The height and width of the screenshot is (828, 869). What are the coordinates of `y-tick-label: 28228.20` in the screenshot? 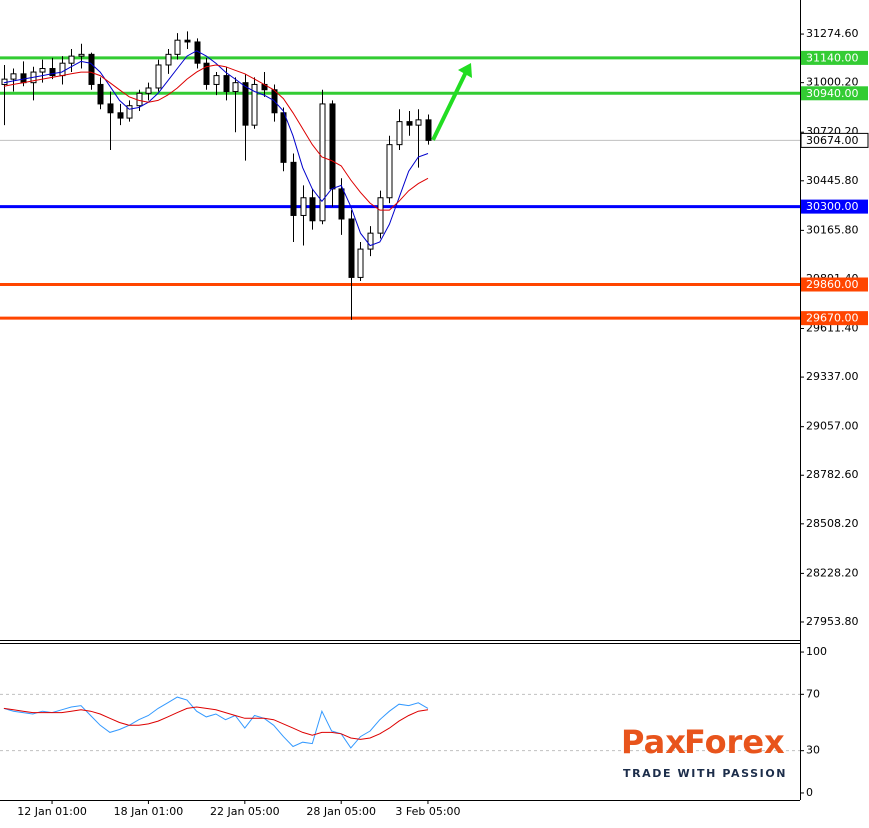 It's located at (832, 572).